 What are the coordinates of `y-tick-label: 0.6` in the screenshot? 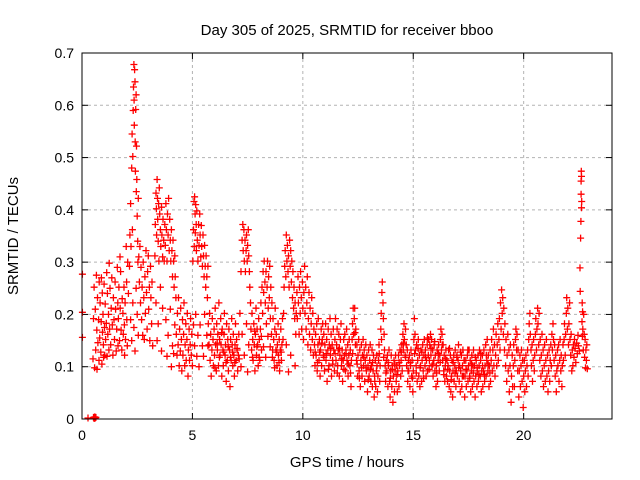 It's located at (65, 105).